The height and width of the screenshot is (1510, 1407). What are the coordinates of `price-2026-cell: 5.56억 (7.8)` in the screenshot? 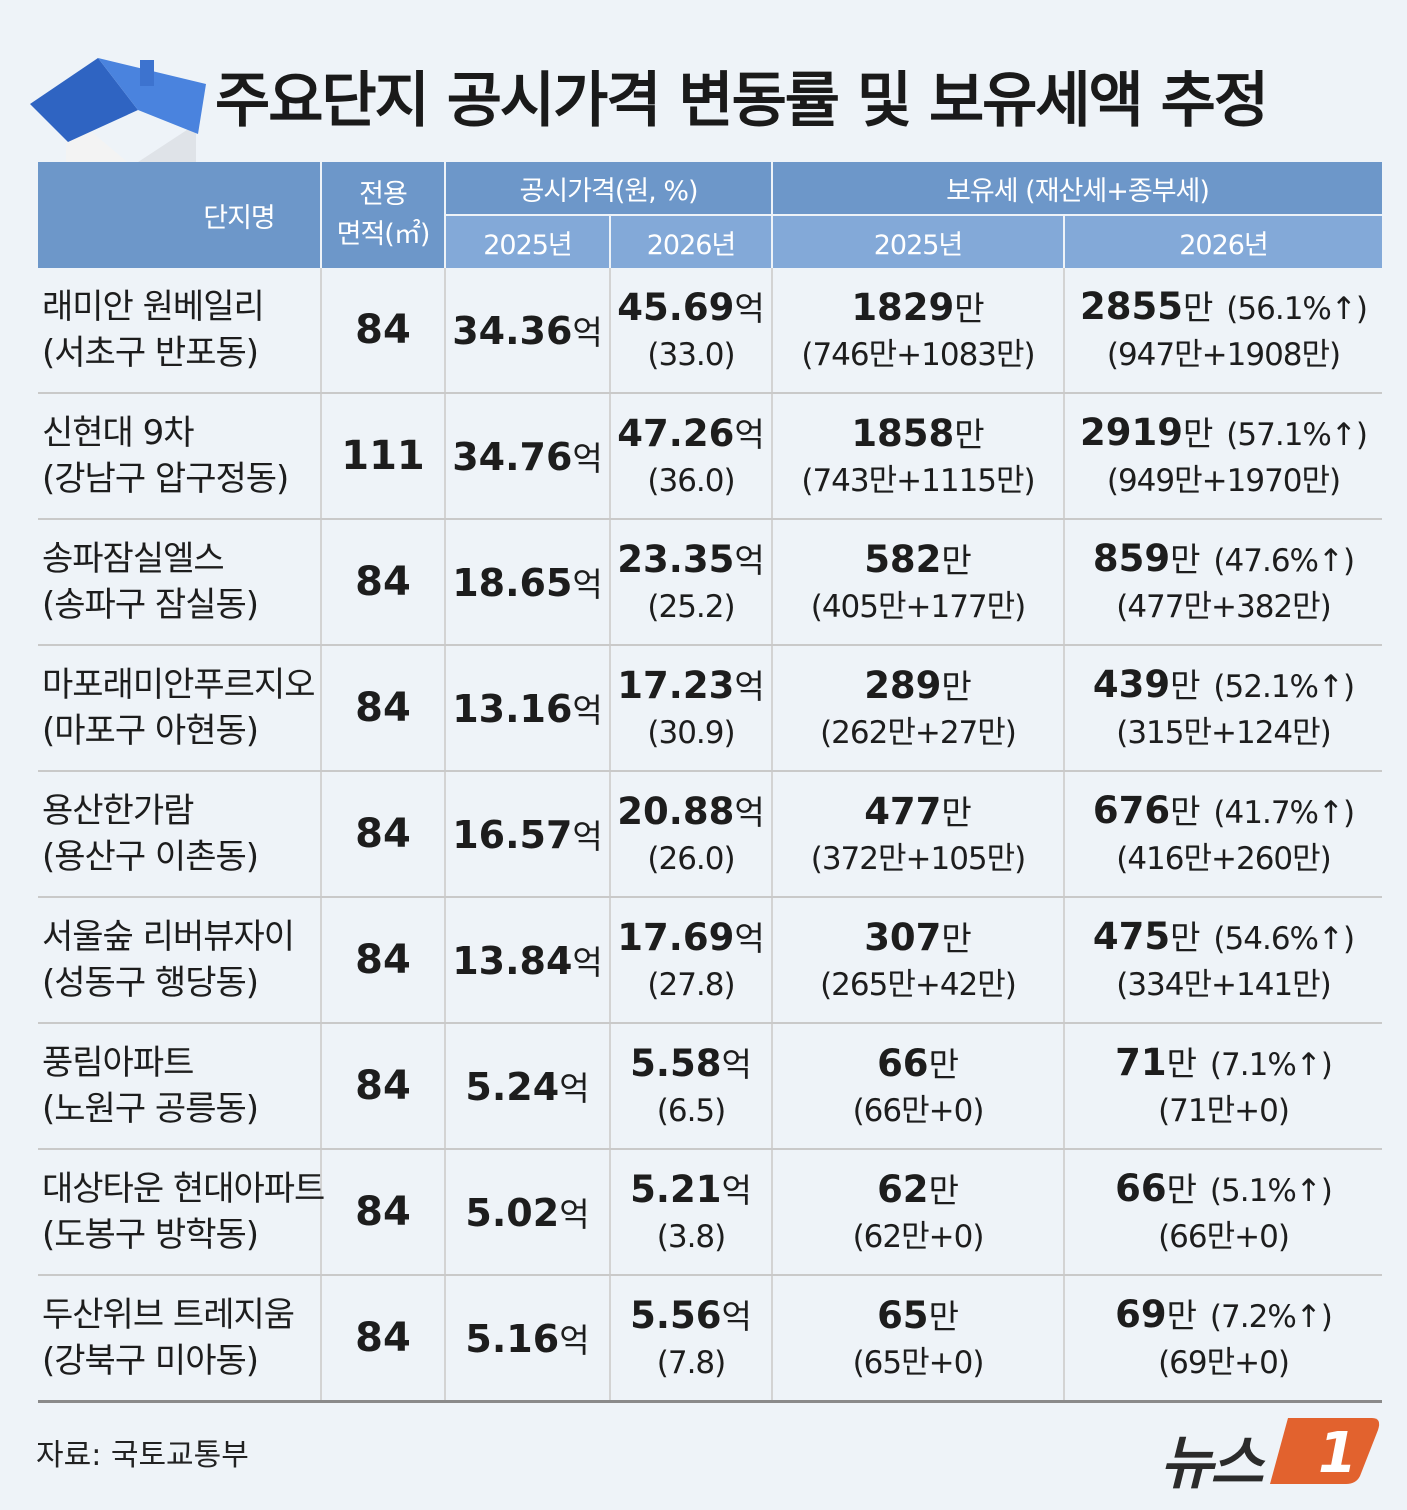 It's located at (690, 1339).